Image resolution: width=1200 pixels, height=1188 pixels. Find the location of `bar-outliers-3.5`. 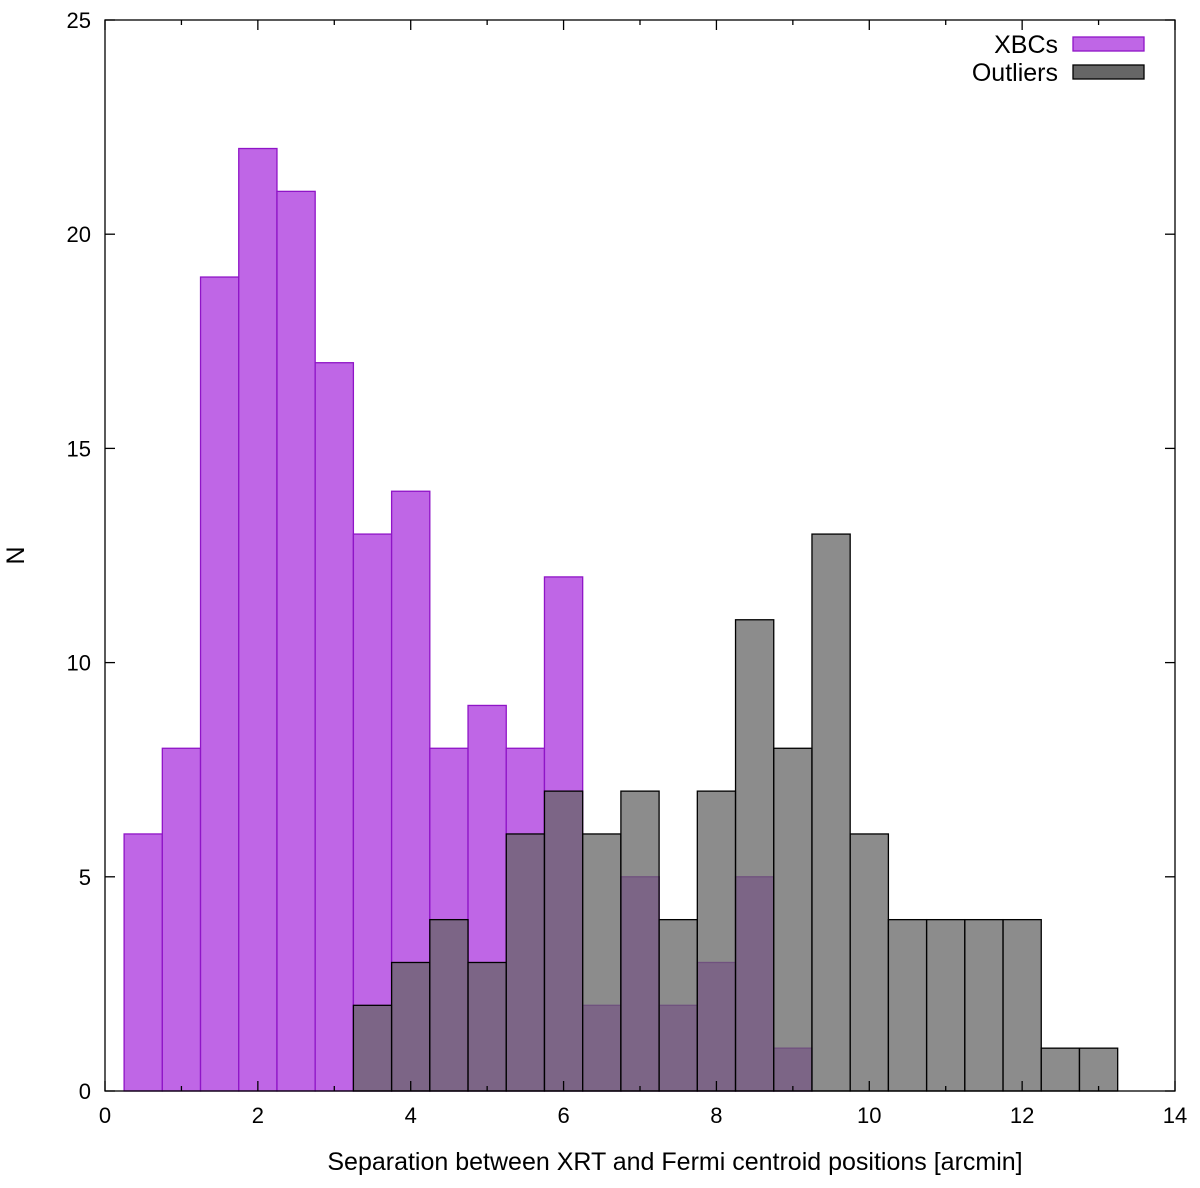

bar-outliers-3.5 is located at coordinates (372, 1048).